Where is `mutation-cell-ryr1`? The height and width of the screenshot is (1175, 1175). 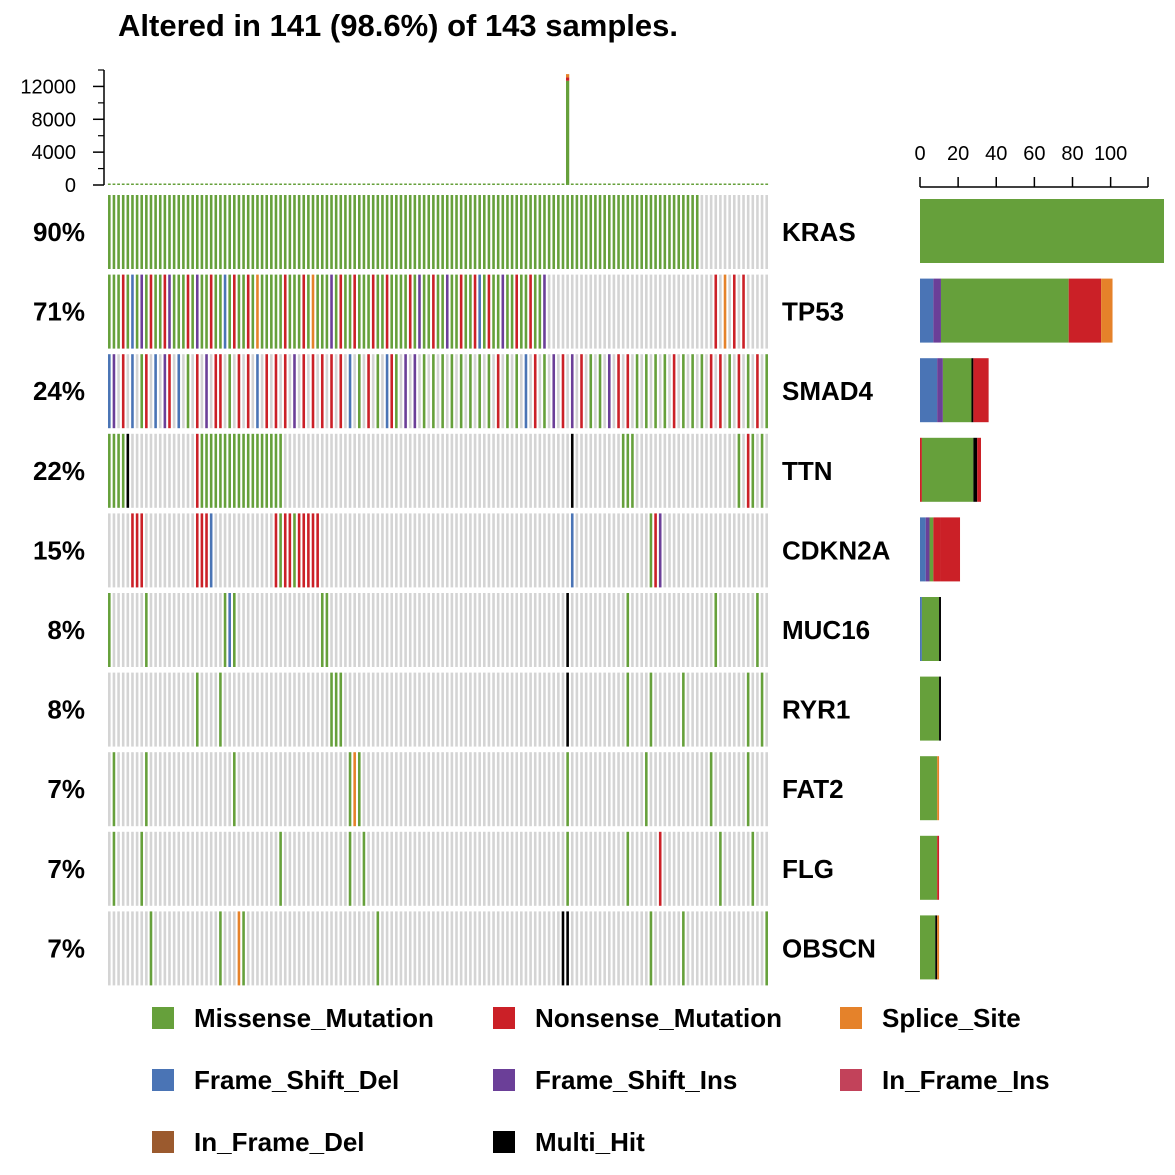
mutation-cell-ryr1 is located at coordinates (197, 709).